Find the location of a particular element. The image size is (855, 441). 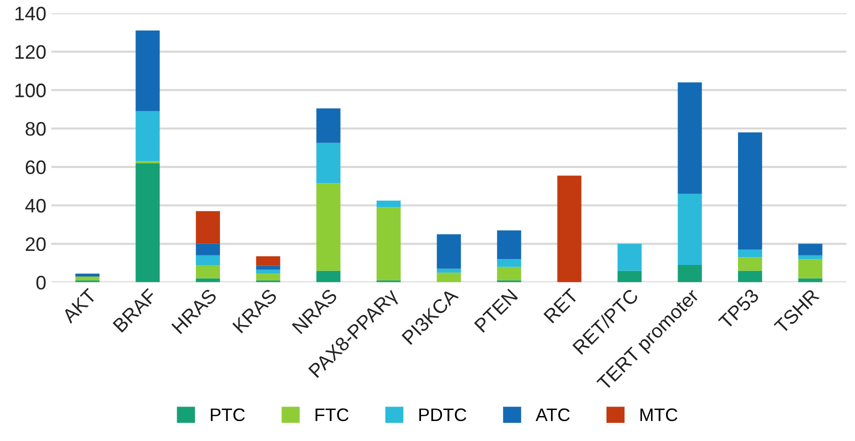

y-tick-label: 20 is located at coordinates (36, 244).